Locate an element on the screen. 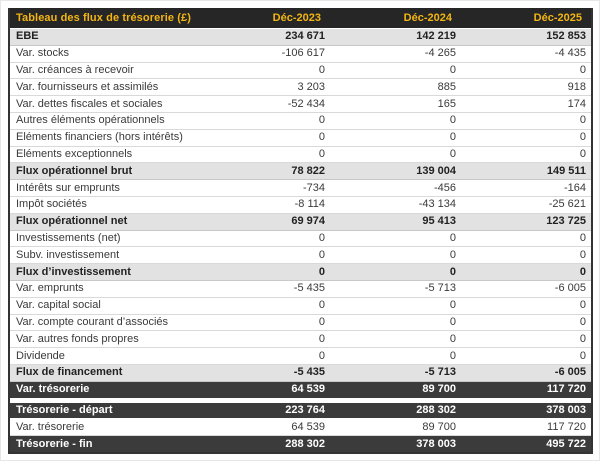 The image size is (600, 461). row-label: EBE is located at coordinates (104, 37).